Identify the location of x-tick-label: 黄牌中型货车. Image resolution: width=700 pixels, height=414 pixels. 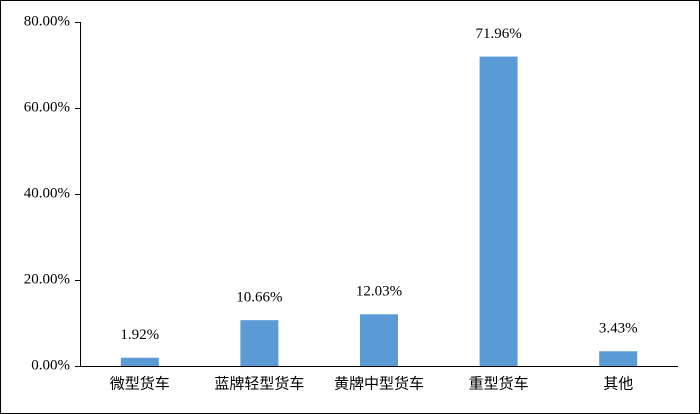
(379, 383).